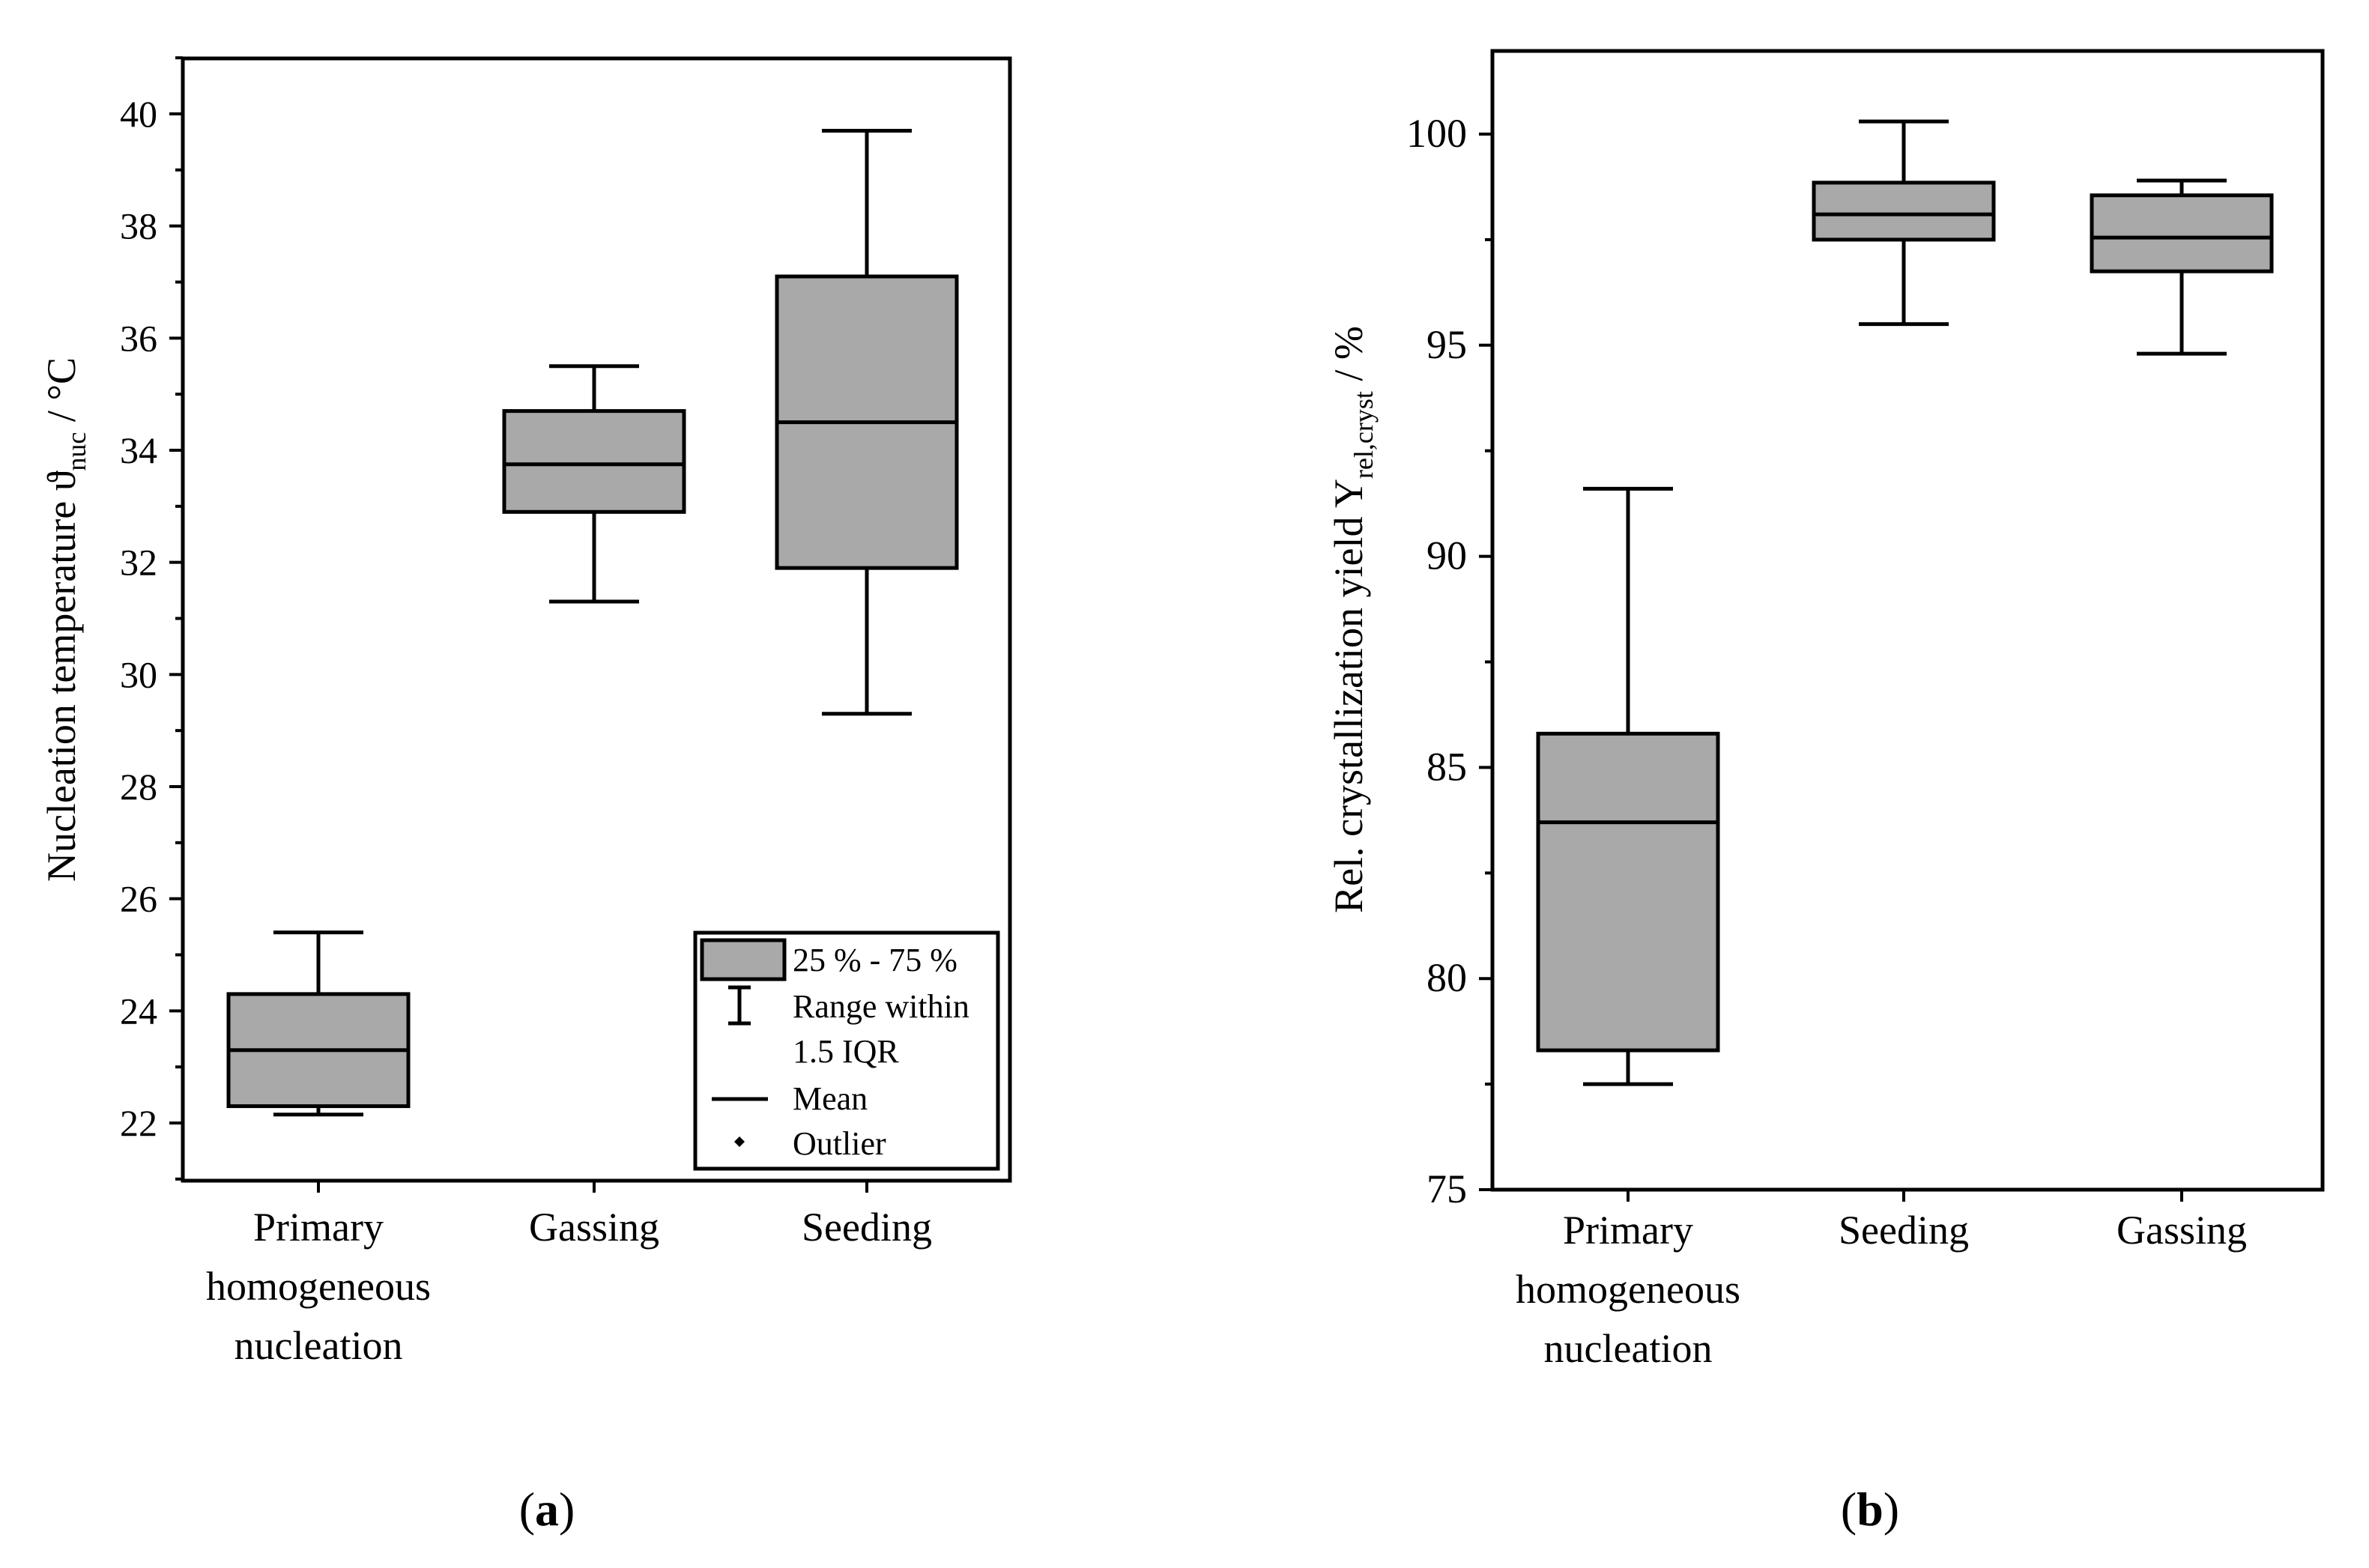 The image size is (2369, 1568). What do you see at coordinates (1447, 555) in the screenshot?
I see `y-tick-label: 90` at bounding box center [1447, 555].